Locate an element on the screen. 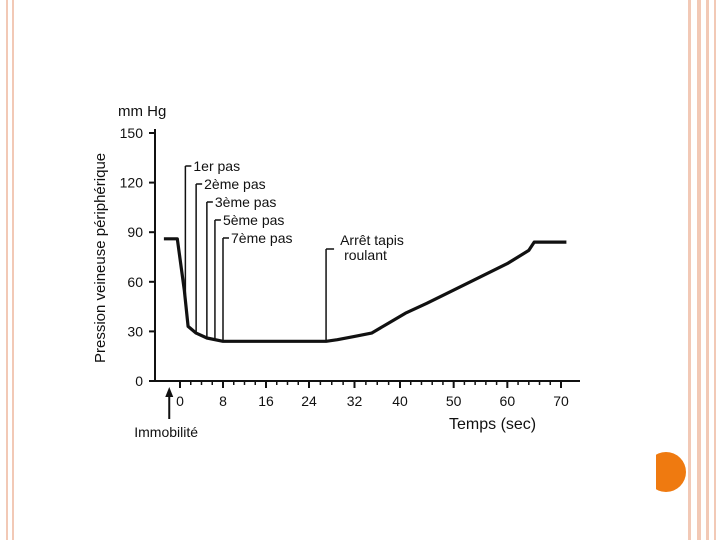 This screenshot has width=720, height=540. y-axis-title: Pression veineuse périphérique is located at coordinates (100, 258).